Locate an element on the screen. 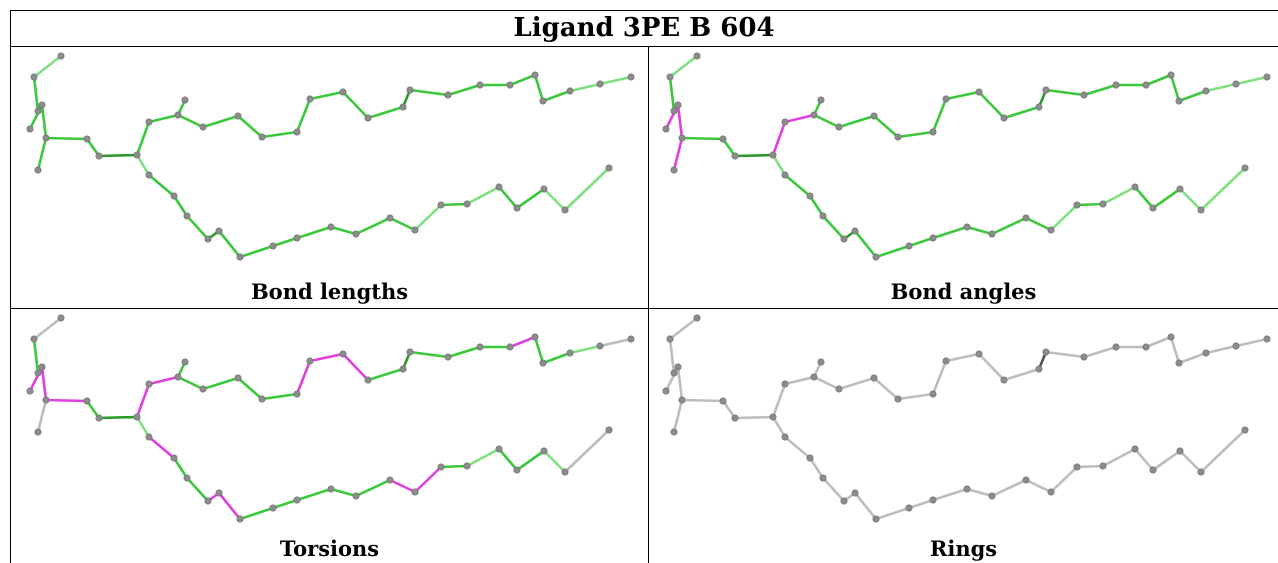 The height and width of the screenshot is (563, 1278). outer-left-border is located at coordinates (10, 286).